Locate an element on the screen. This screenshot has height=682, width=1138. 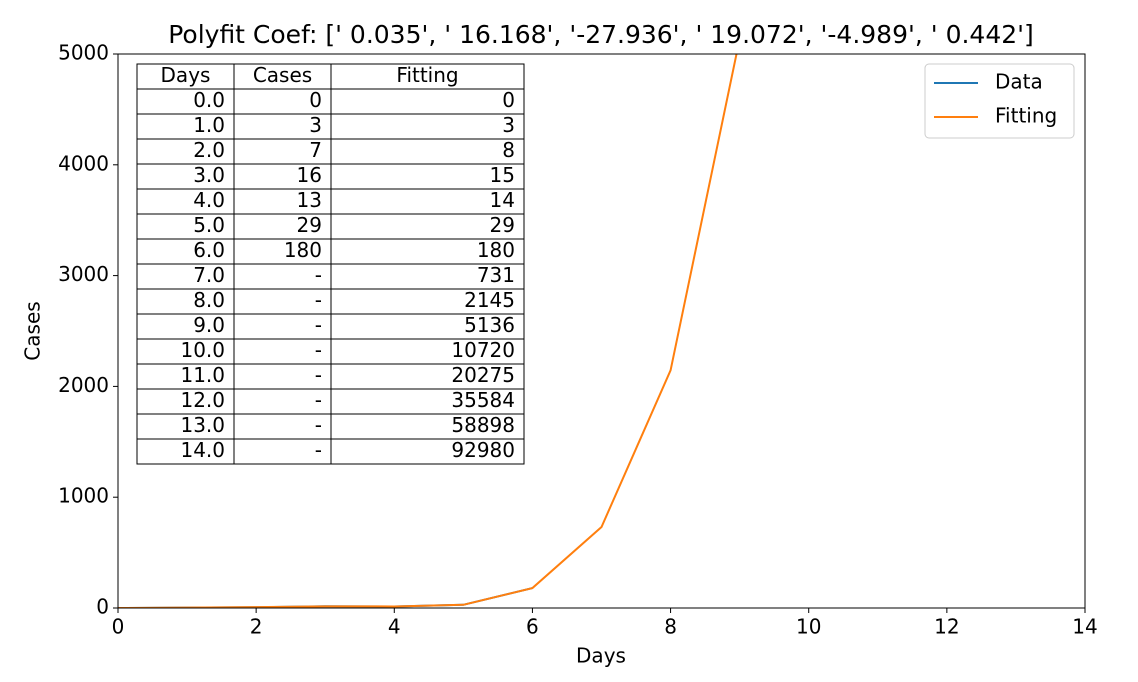
table-cell-text: 12.0 is located at coordinates (202, 400).